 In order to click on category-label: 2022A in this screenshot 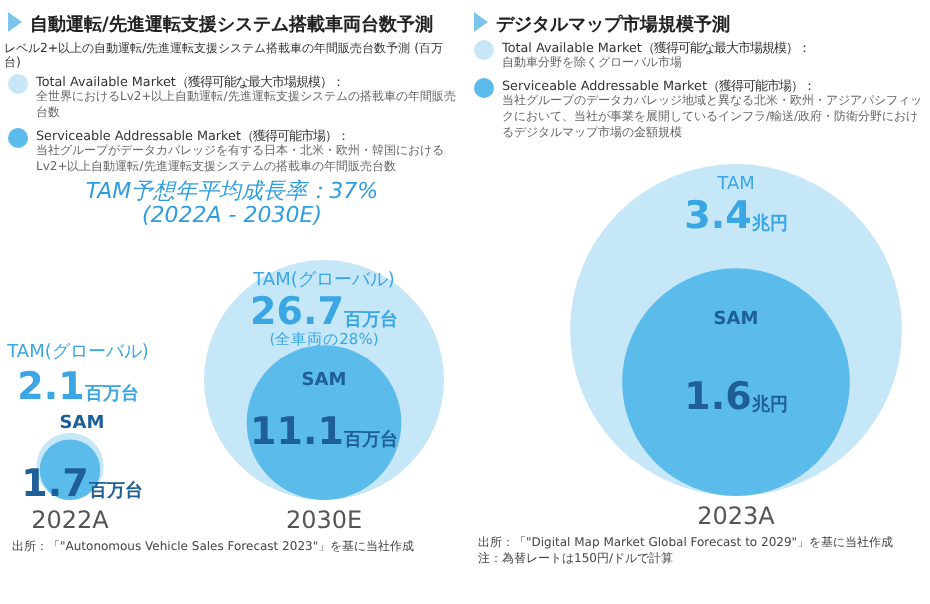, I will do `click(71, 520)`.